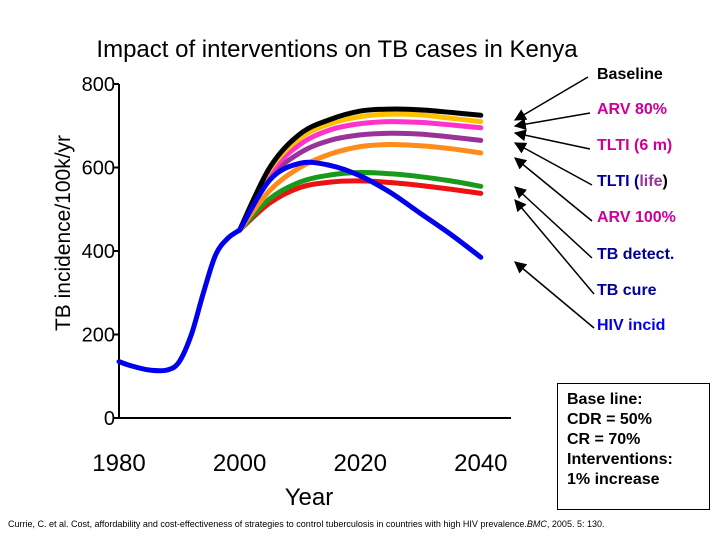 The height and width of the screenshot is (540, 720). Describe the element at coordinates (118, 463) in the screenshot. I see `x-tick-label: 1980` at that location.